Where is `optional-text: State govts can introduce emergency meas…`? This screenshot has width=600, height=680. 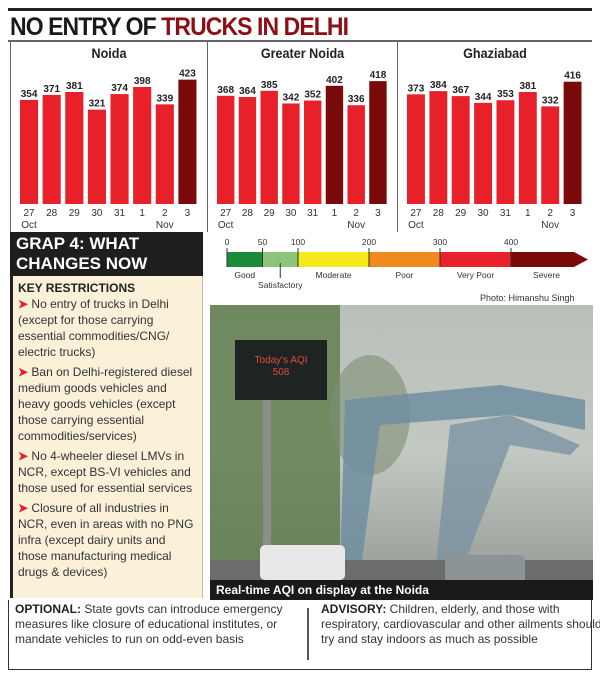
optional-text: State govts can introduce emergency meas… is located at coordinates (149, 624).